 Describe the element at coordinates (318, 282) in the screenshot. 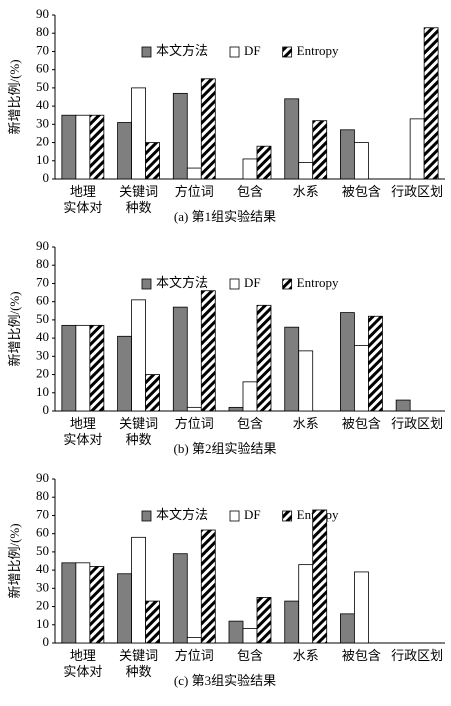

I see `legend-label: Entropy` at that location.